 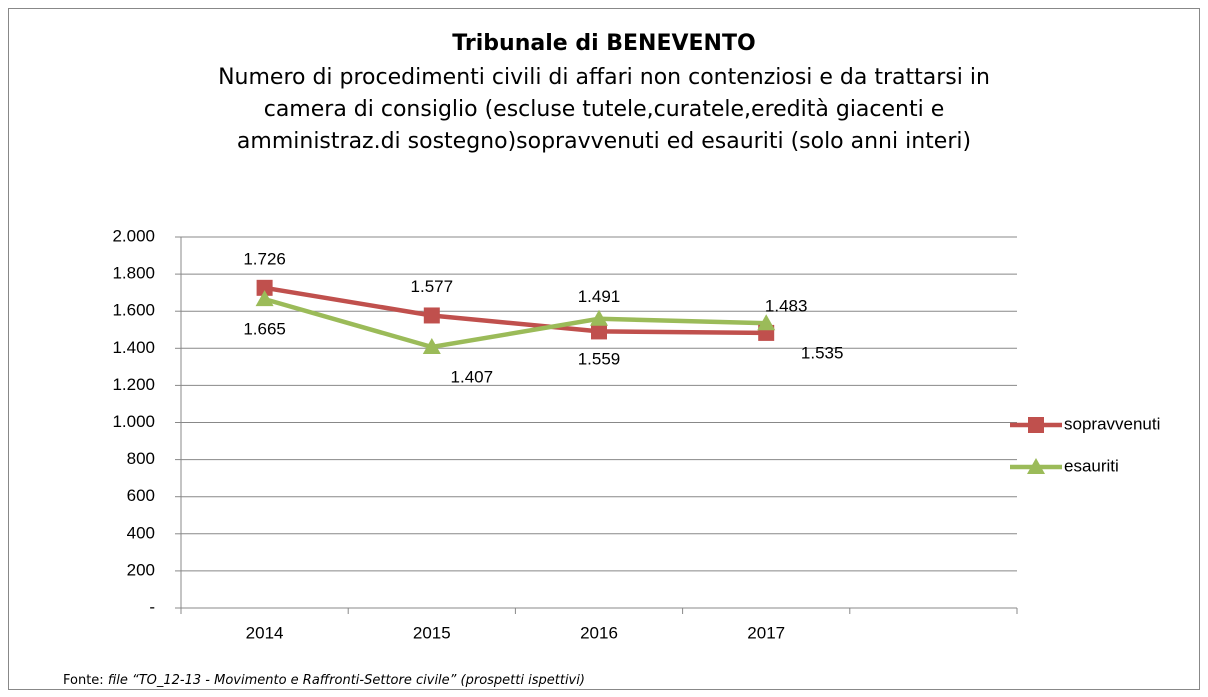 What do you see at coordinates (133, 421) in the screenshot?
I see `y-tick-label: 1.000` at bounding box center [133, 421].